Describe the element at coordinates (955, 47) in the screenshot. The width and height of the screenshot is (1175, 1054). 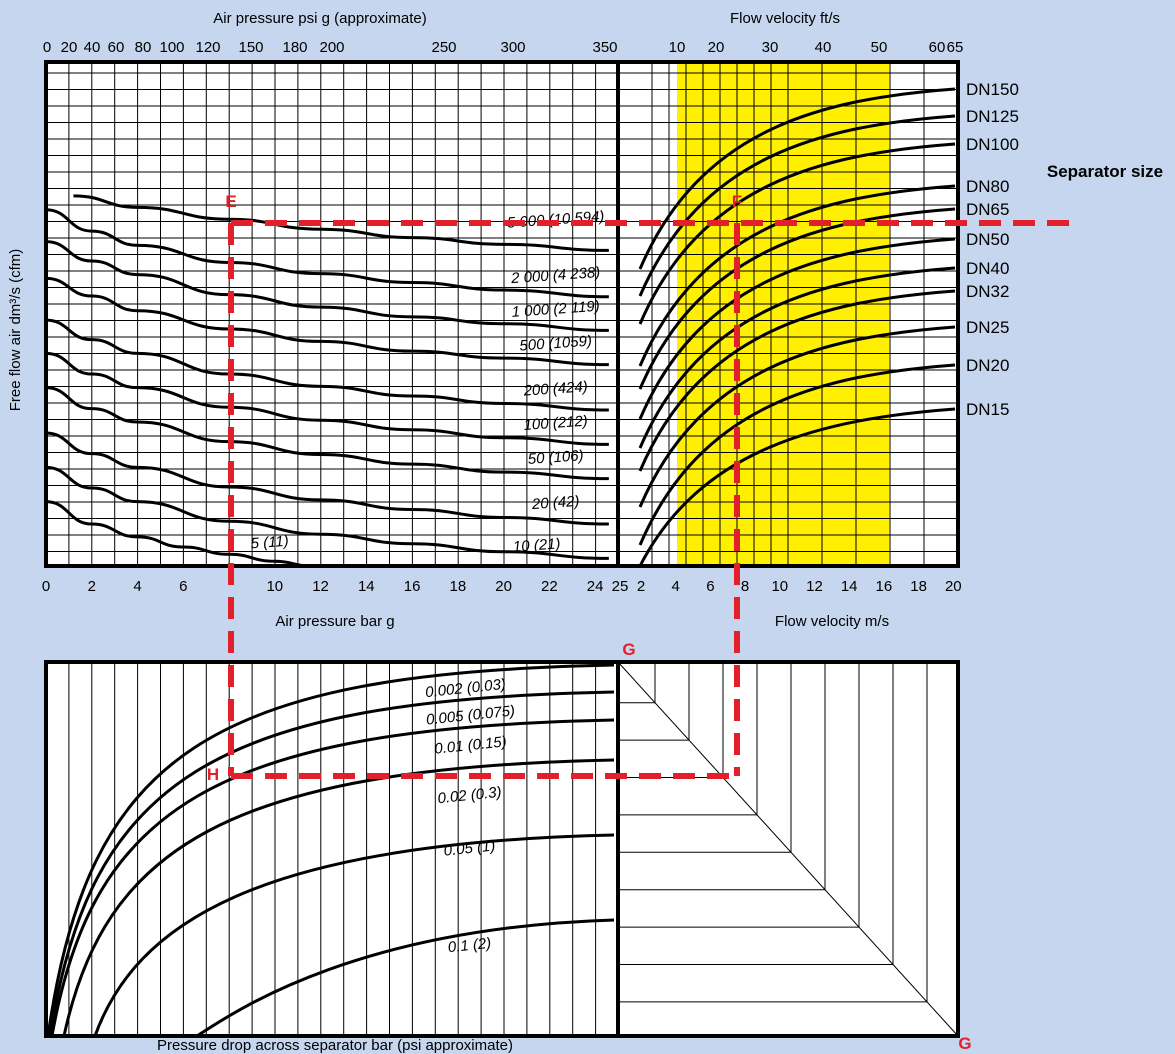
I see `velocity-x2-tick-label: 65` at that location.